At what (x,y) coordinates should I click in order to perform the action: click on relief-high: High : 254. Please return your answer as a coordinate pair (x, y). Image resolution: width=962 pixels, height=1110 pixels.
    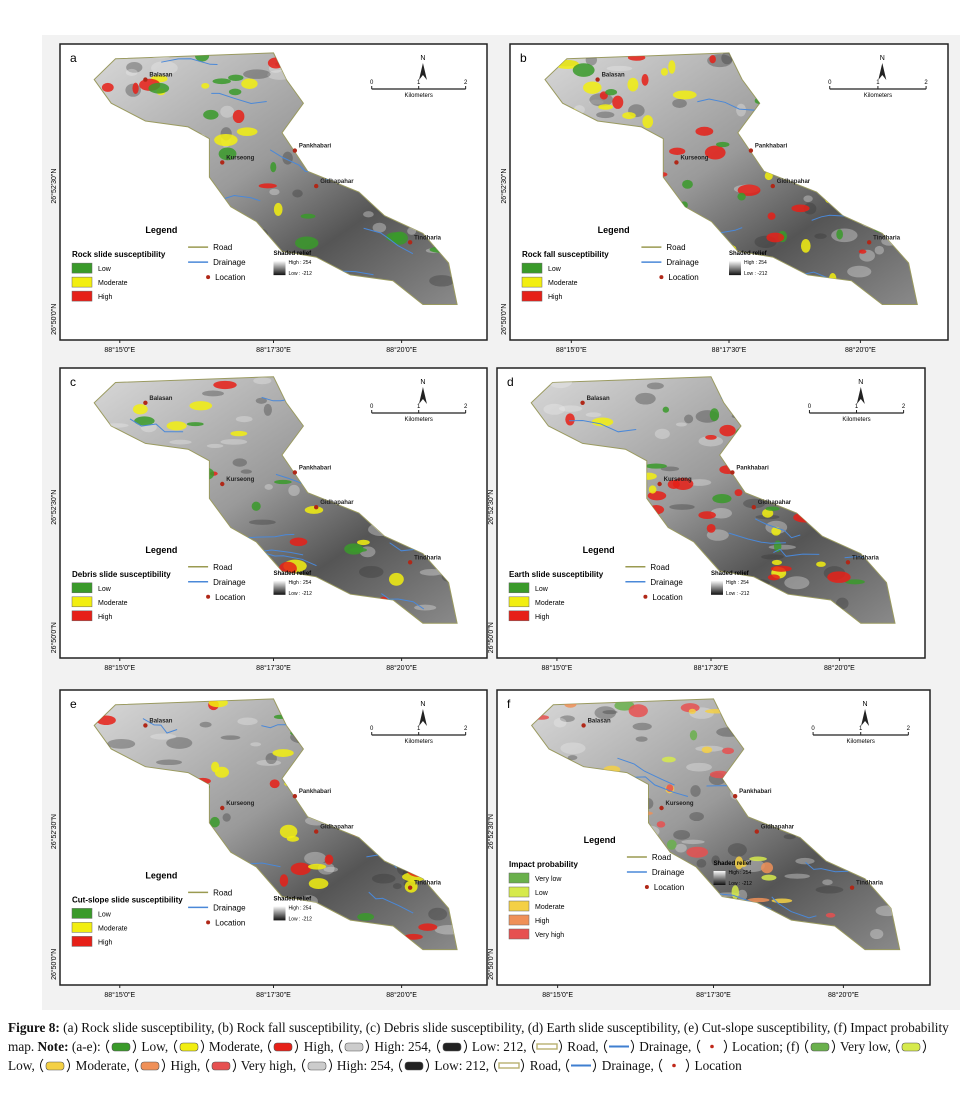
    Looking at the image, I should click on (740, 873).